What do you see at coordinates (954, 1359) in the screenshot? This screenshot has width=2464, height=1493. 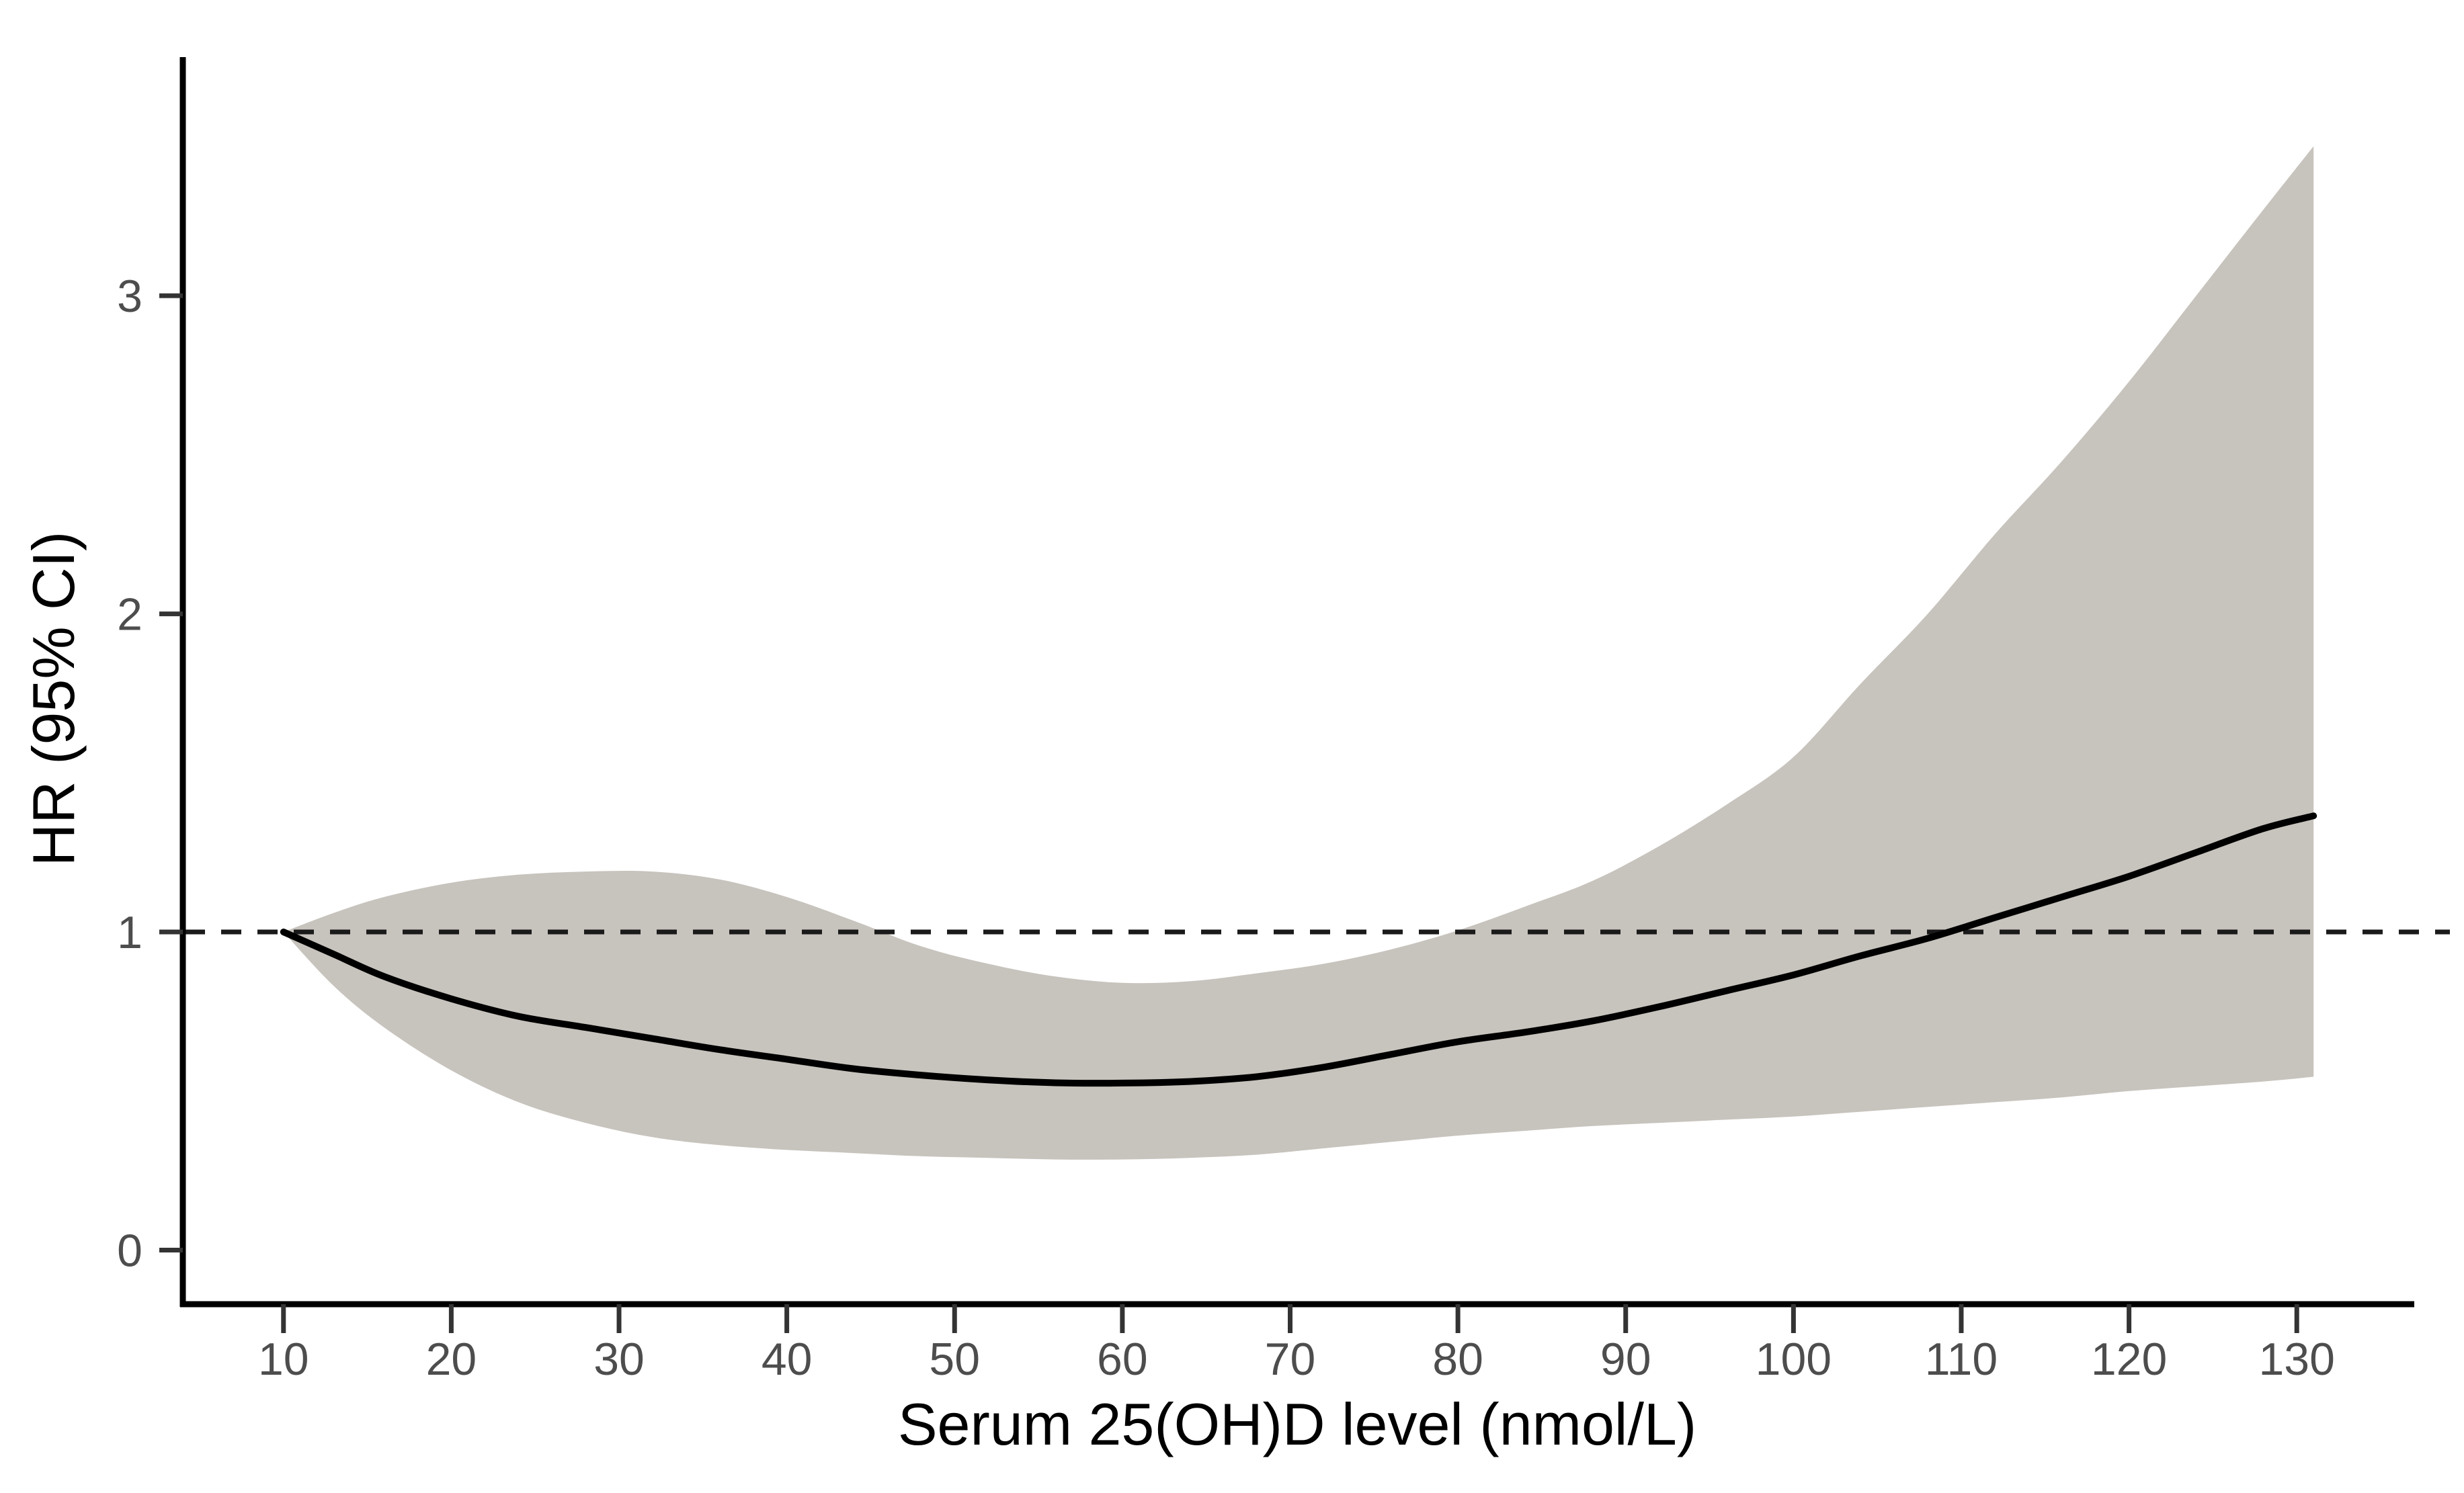 I see `x-tick-label: 50` at bounding box center [954, 1359].